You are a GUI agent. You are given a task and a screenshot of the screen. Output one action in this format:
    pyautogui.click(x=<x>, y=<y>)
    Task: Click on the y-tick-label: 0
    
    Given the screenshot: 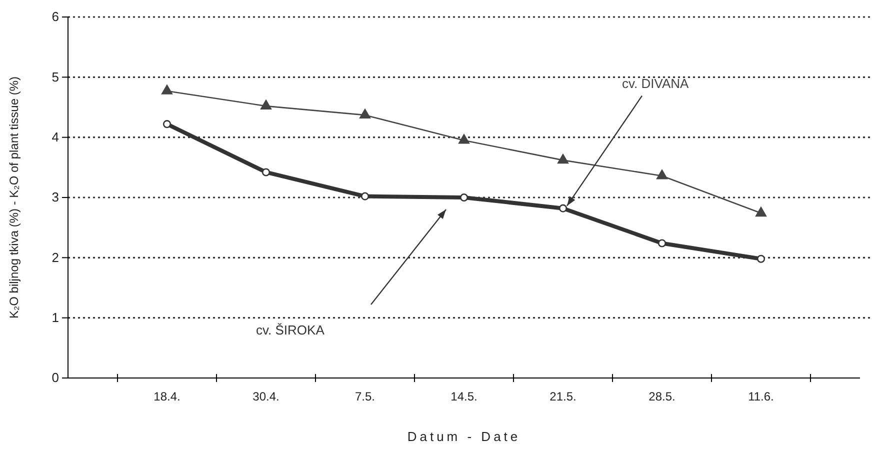 What is the action you would take?
    pyautogui.click(x=55, y=378)
    